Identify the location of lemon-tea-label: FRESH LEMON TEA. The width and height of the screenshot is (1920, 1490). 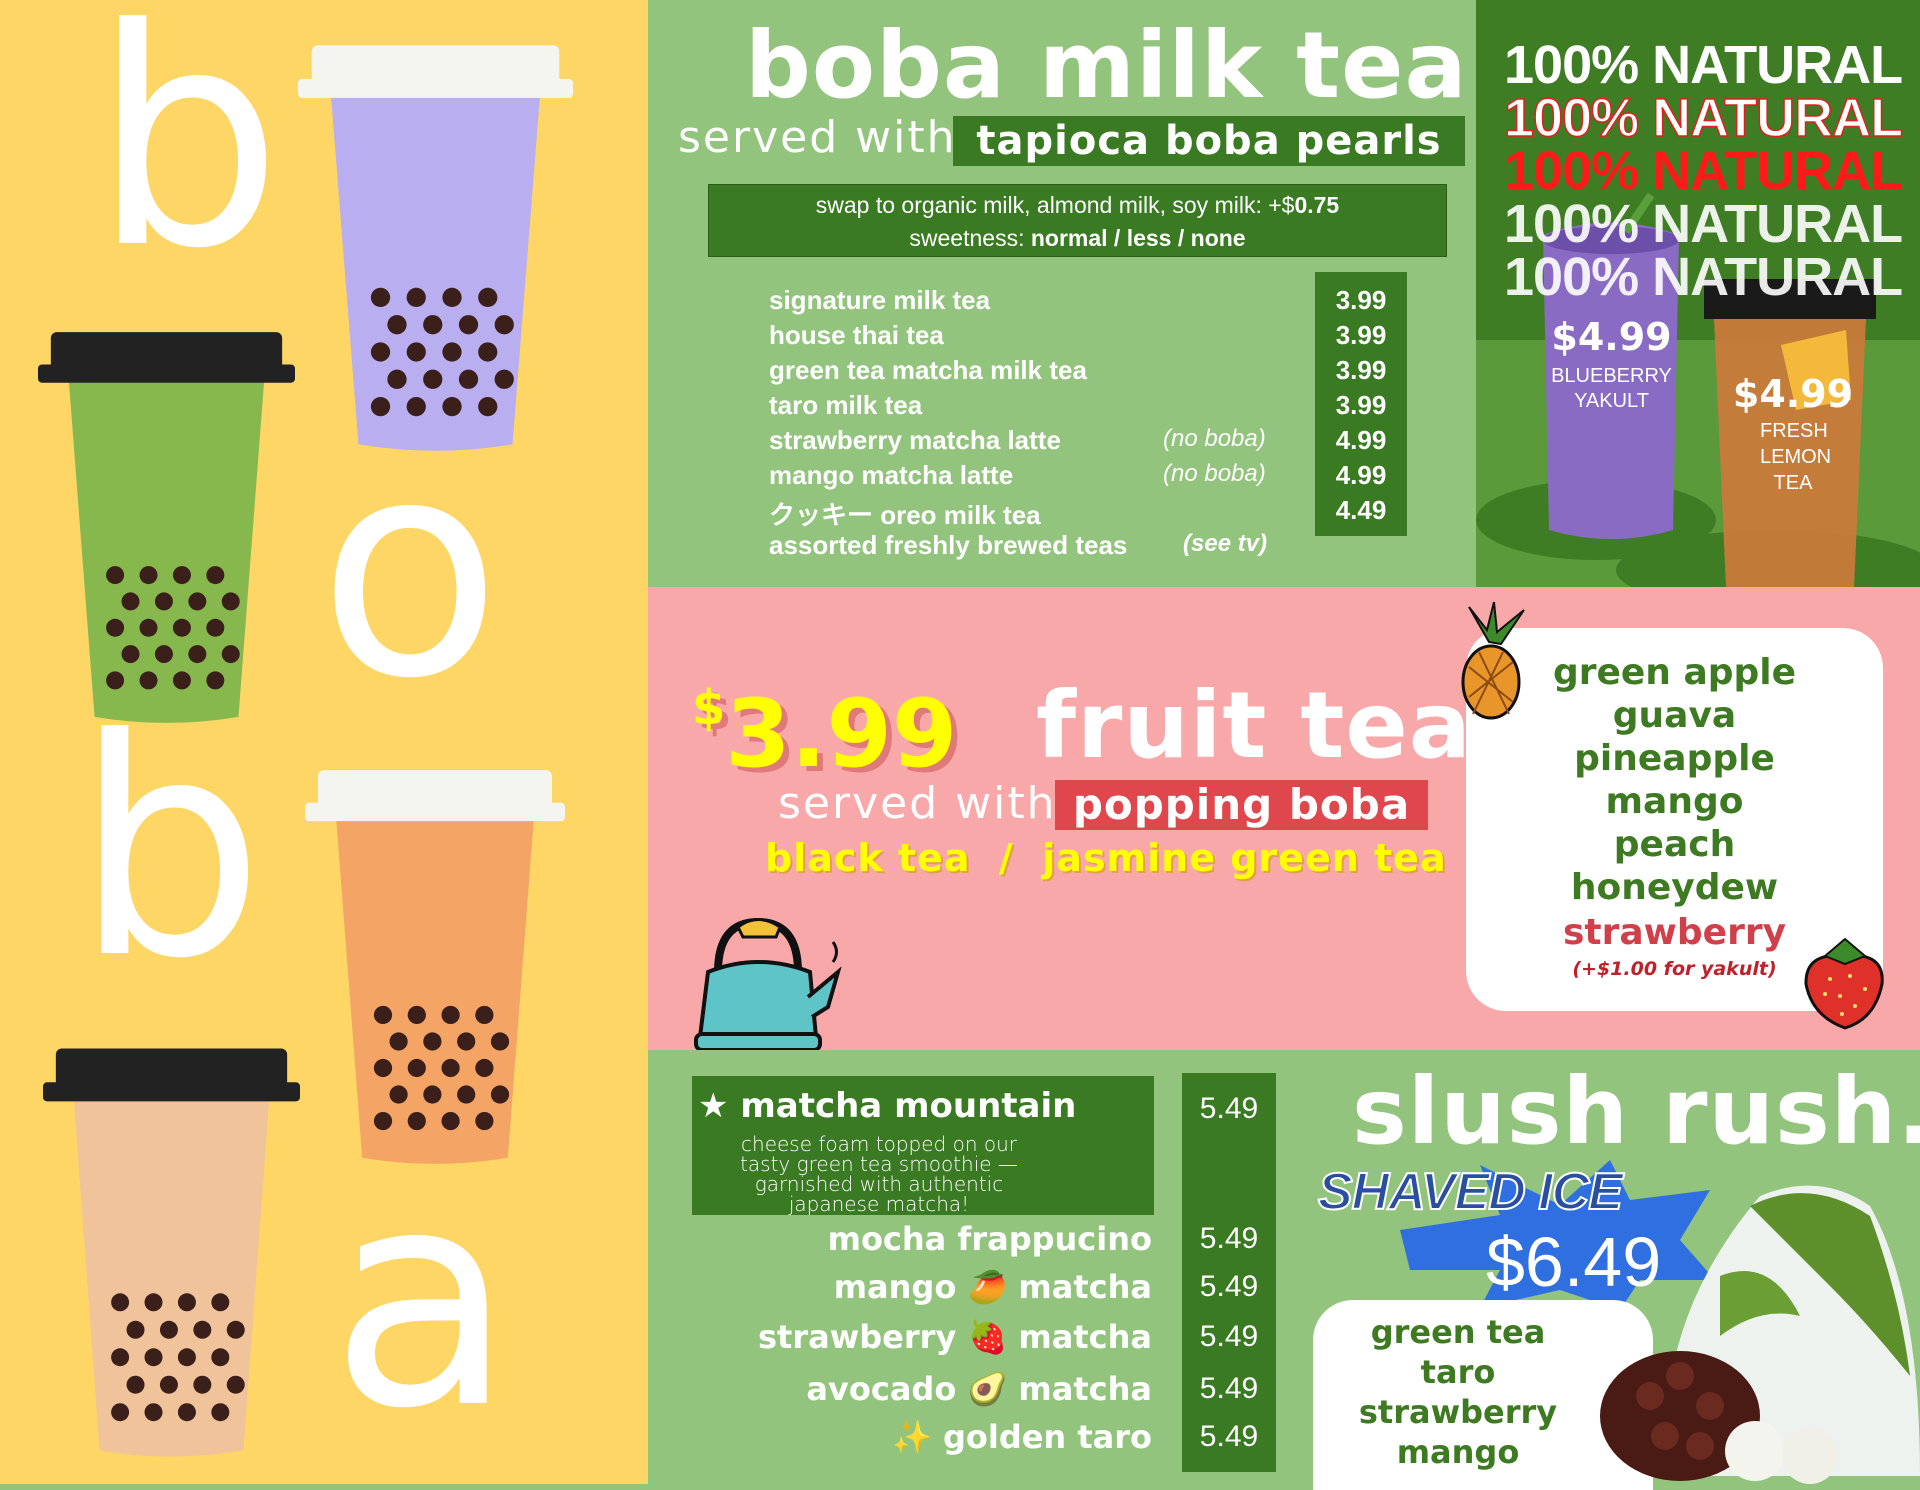
(1796, 457).